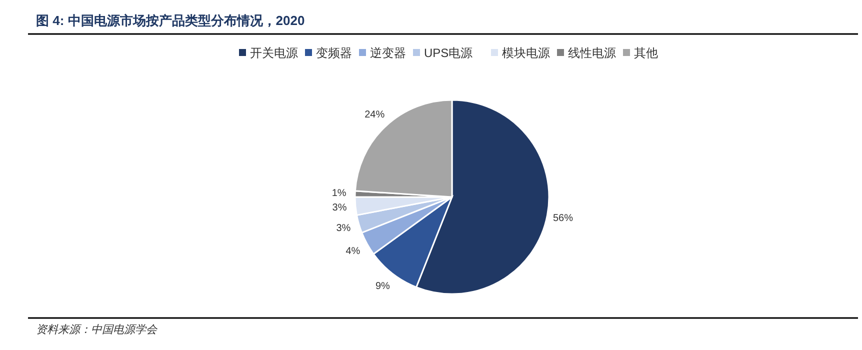 The image size is (862, 350). What do you see at coordinates (388, 53) in the screenshot?
I see `legend-label: 逆变器` at bounding box center [388, 53].